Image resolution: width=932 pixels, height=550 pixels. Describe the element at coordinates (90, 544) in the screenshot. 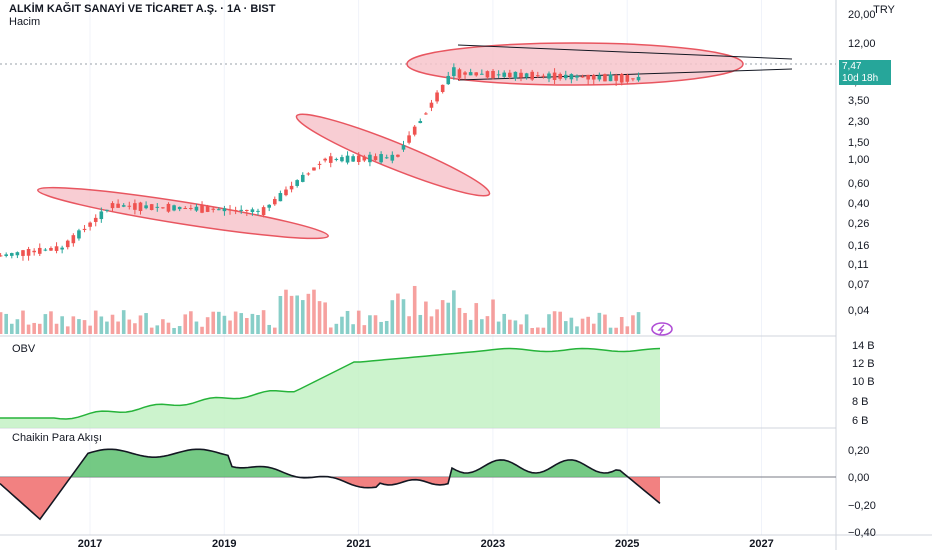

I see `year-tick: 2017` at that location.